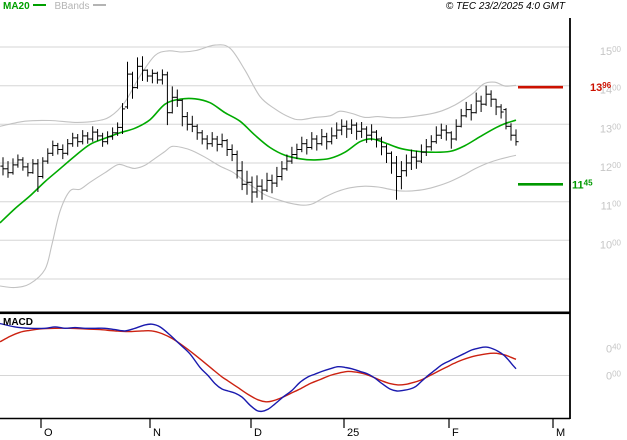 The image size is (627, 440). I want to click on month-label: O, so click(48, 433).